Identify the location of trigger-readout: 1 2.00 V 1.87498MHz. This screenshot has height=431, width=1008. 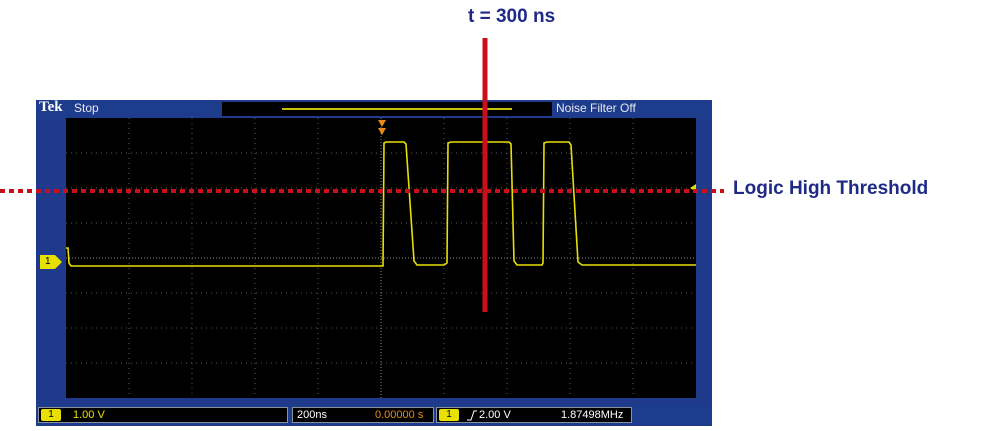
(534, 415).